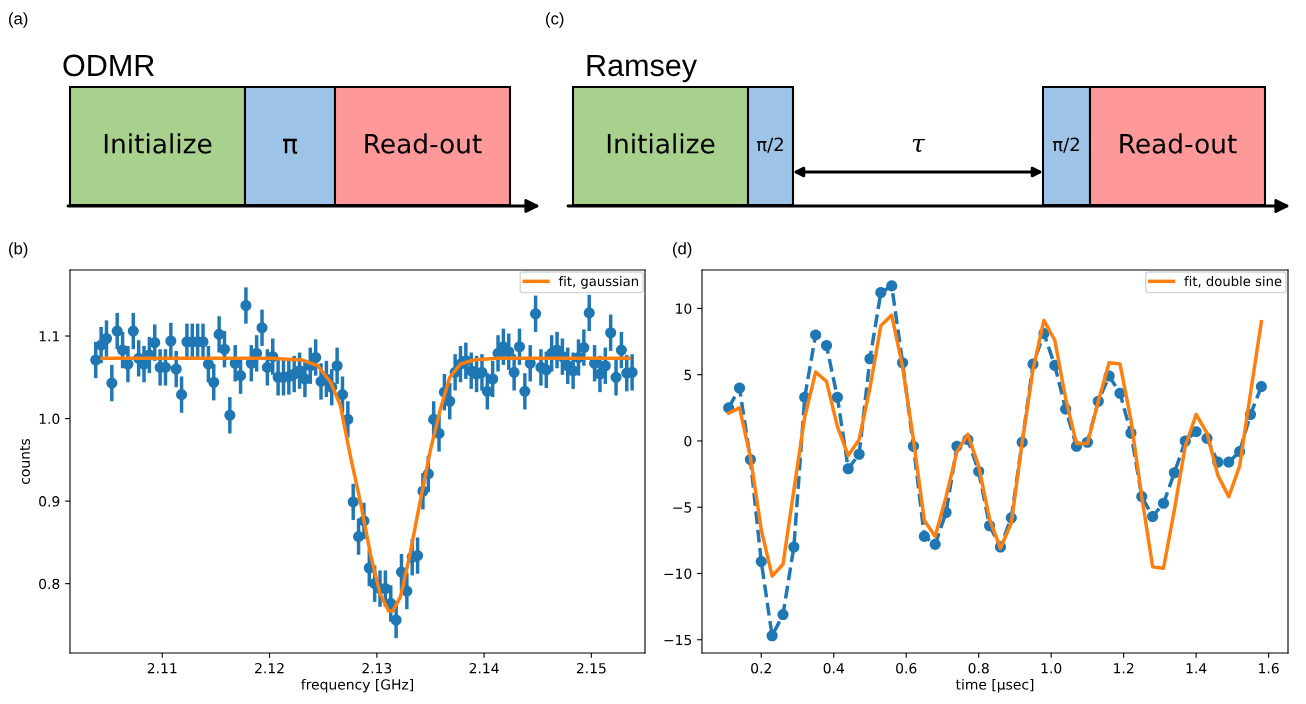 The height and width of the screenshot is (704, 1306). Describe the element at coordinates (555, 20) in the screenshot. I see `text: (c)` at that location.